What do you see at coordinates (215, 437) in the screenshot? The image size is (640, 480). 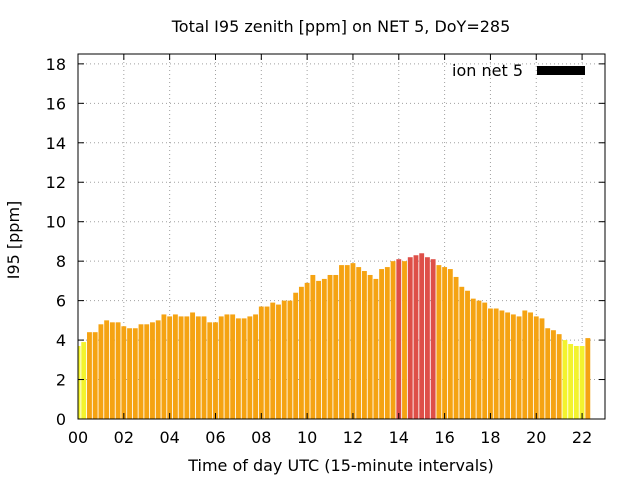 I see `x-tick-label: 06` at bounding box center [215, 437].